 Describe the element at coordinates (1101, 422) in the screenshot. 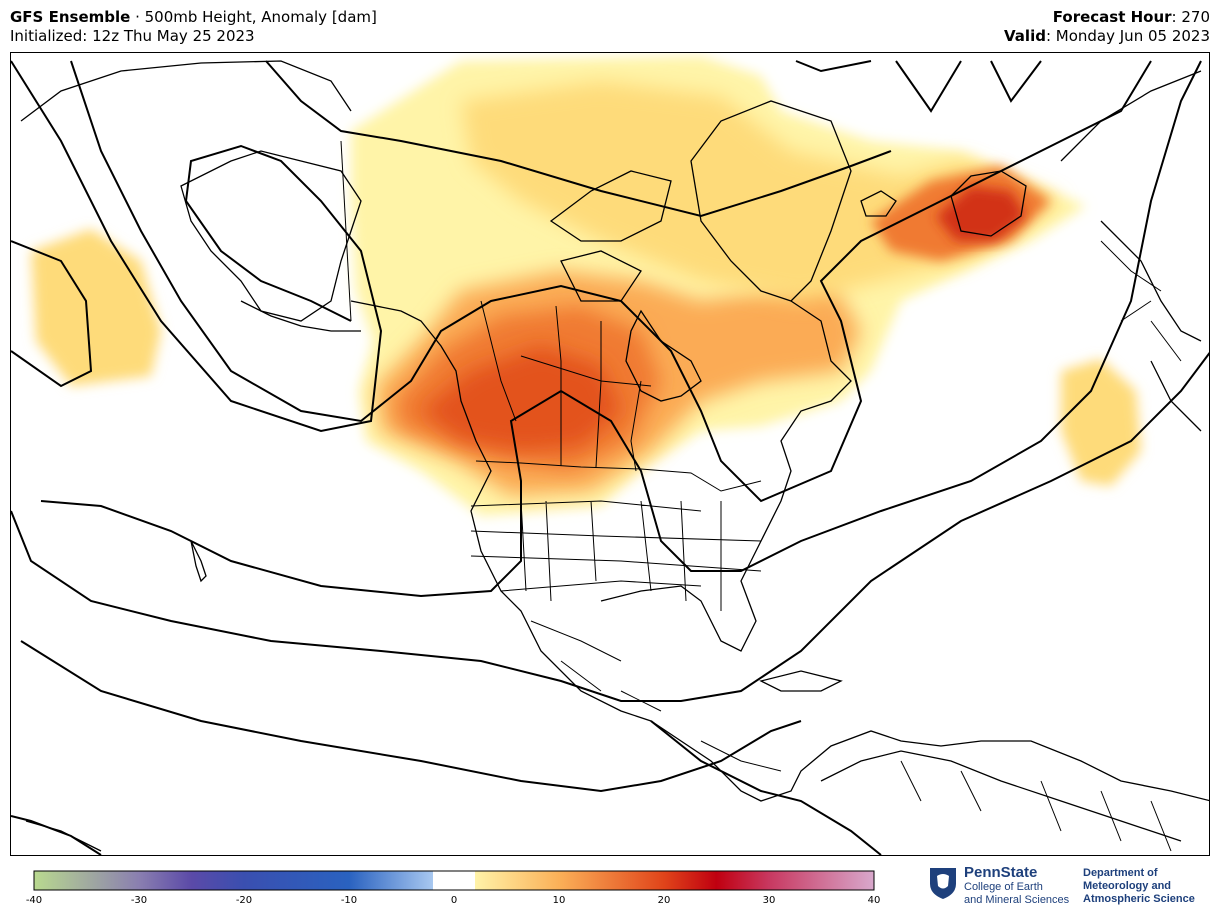

I see `anomaly-yellow-atlantic` at that location.